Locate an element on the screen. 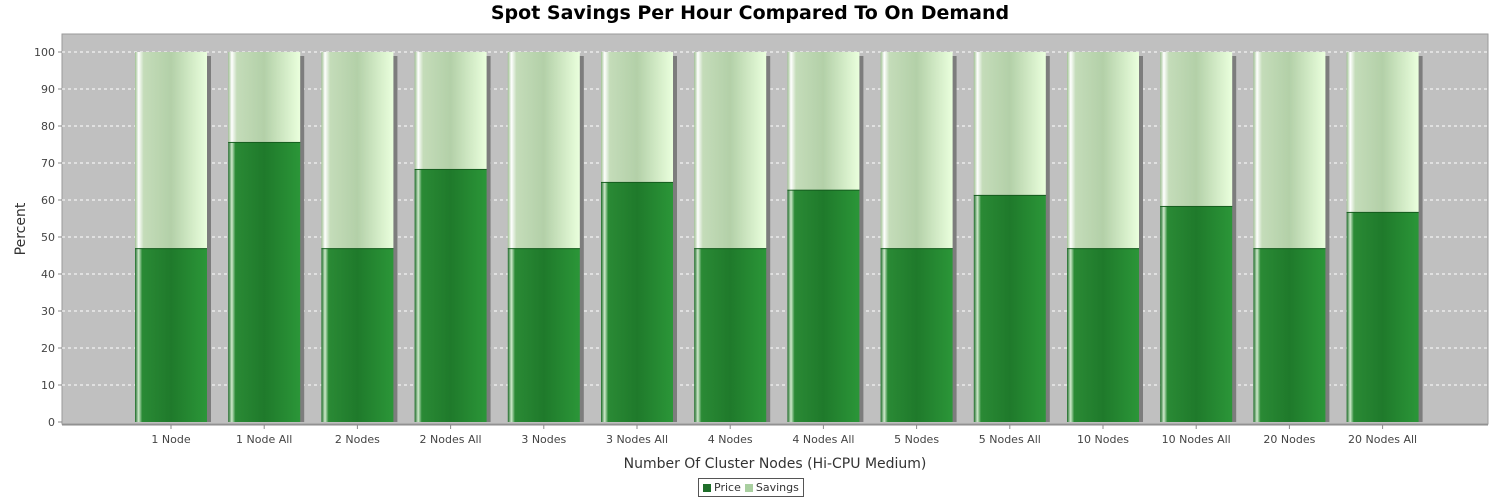 The width and height of the screenshot is (1500, 500). legend-label-price: Price is located at coordinates (727, 487).